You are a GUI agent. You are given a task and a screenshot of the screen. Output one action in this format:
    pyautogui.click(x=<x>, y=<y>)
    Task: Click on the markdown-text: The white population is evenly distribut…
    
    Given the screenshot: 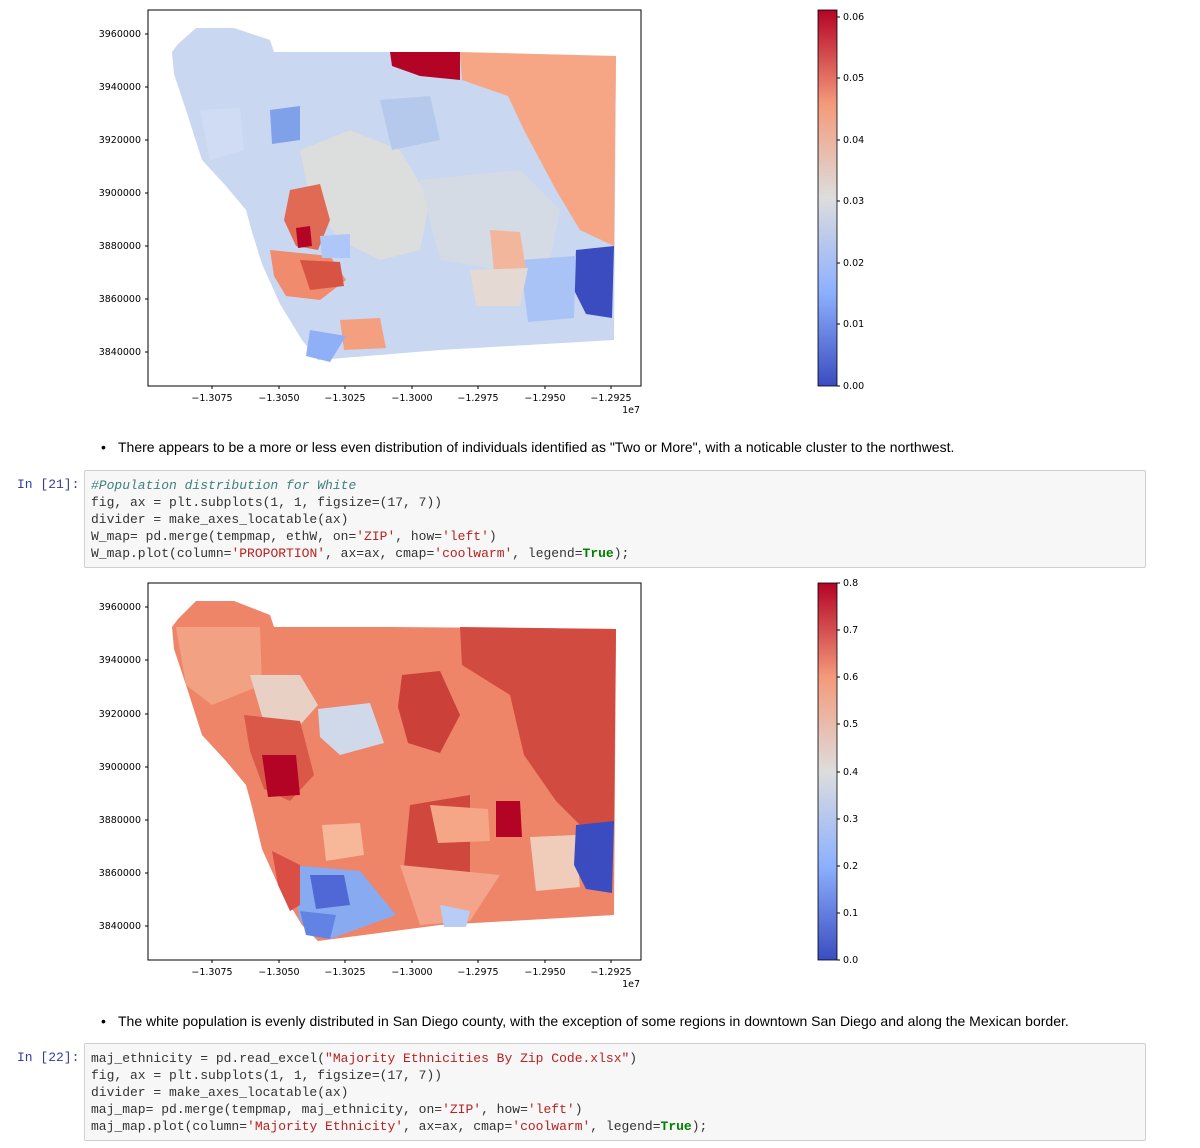 What is the action you would take?
    pyautogui.click(x=593, y=1021)
    